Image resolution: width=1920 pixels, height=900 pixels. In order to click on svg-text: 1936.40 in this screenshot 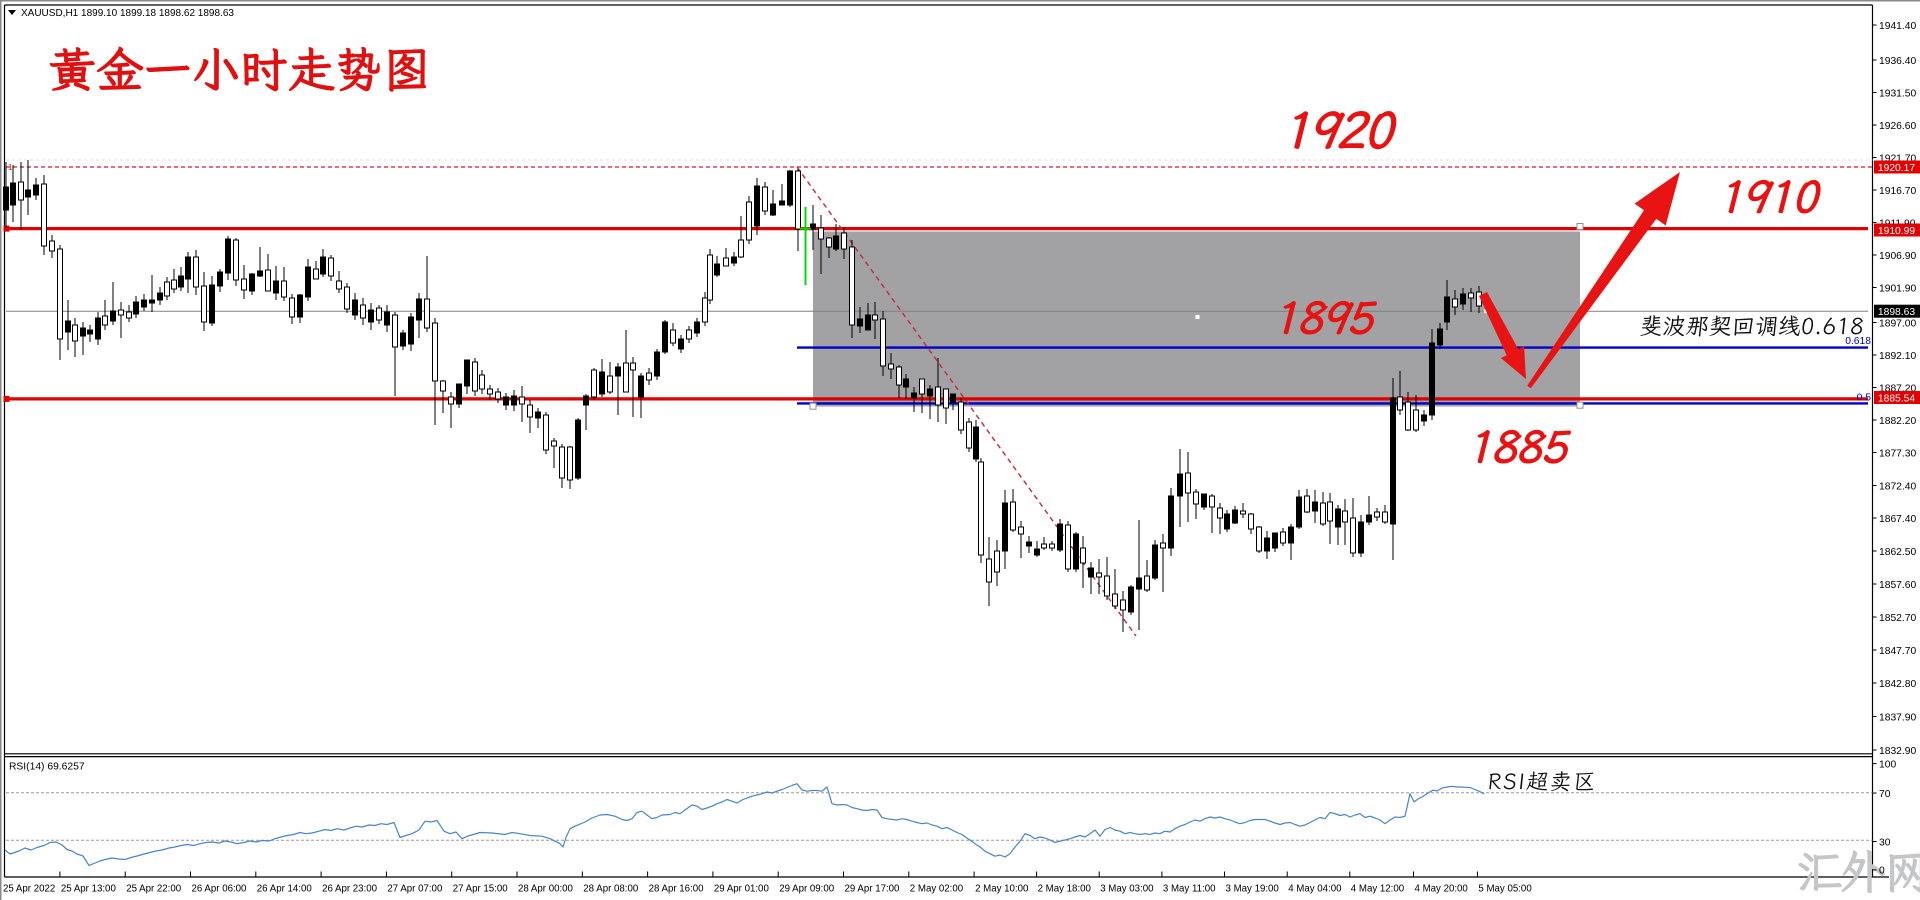, I will do `click(1897, 61)`.